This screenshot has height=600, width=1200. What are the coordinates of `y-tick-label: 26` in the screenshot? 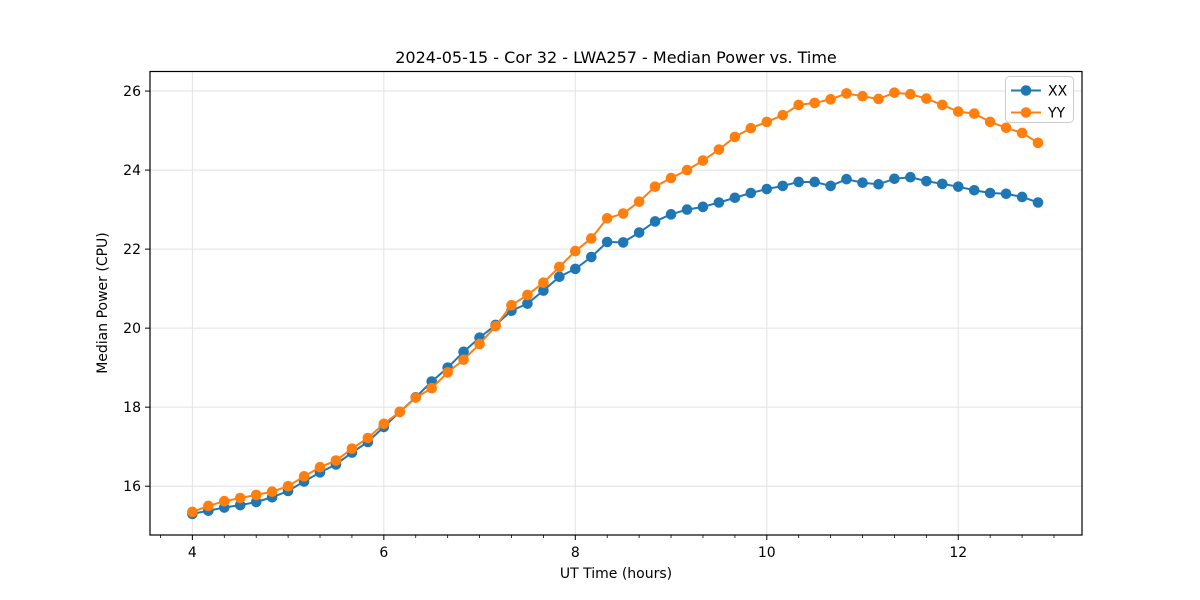 It's located at (132, 92).